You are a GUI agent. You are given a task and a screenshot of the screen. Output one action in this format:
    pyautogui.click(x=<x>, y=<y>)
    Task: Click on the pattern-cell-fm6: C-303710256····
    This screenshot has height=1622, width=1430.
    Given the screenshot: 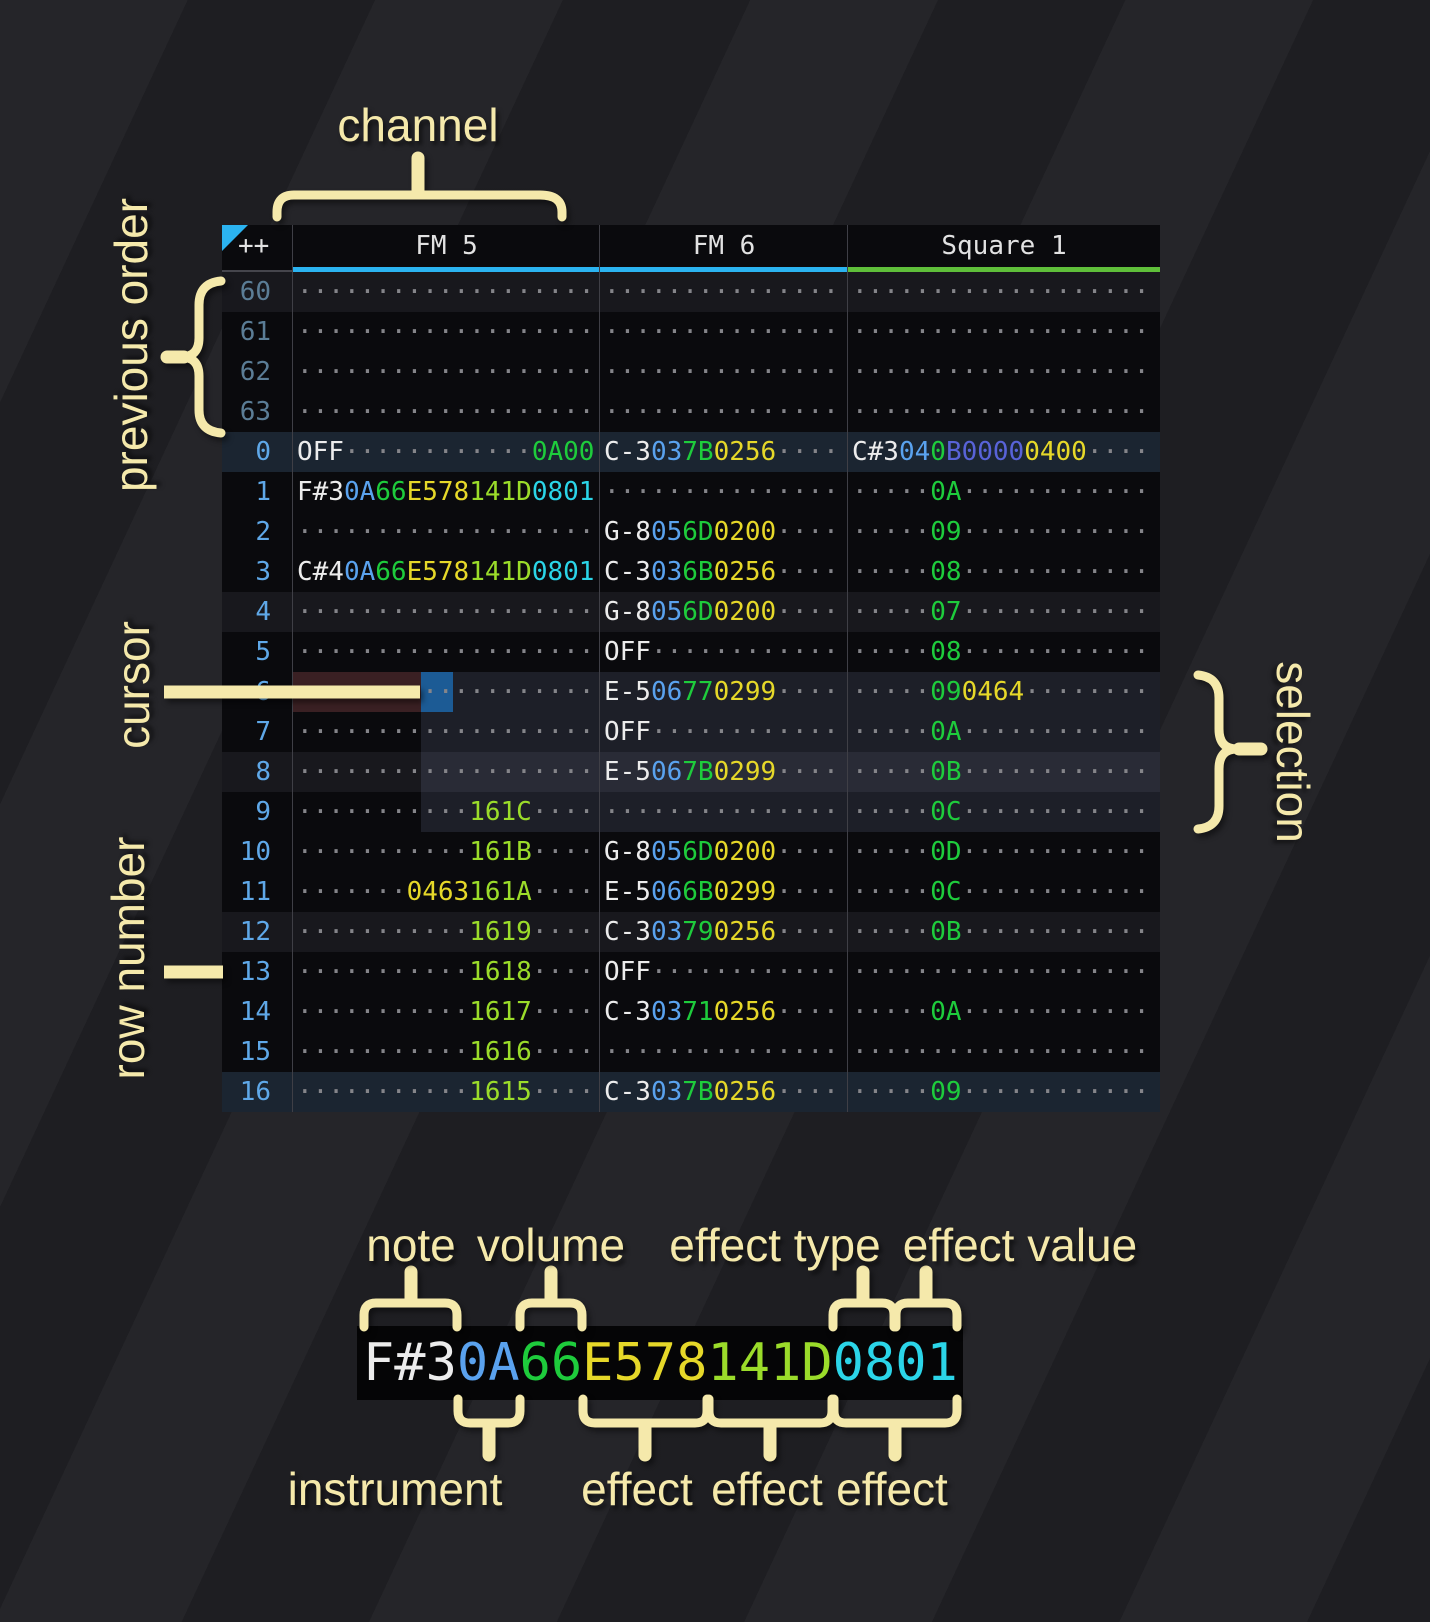 What is the action you would take?
    pyautogui.click(x=724, y=1012)
    